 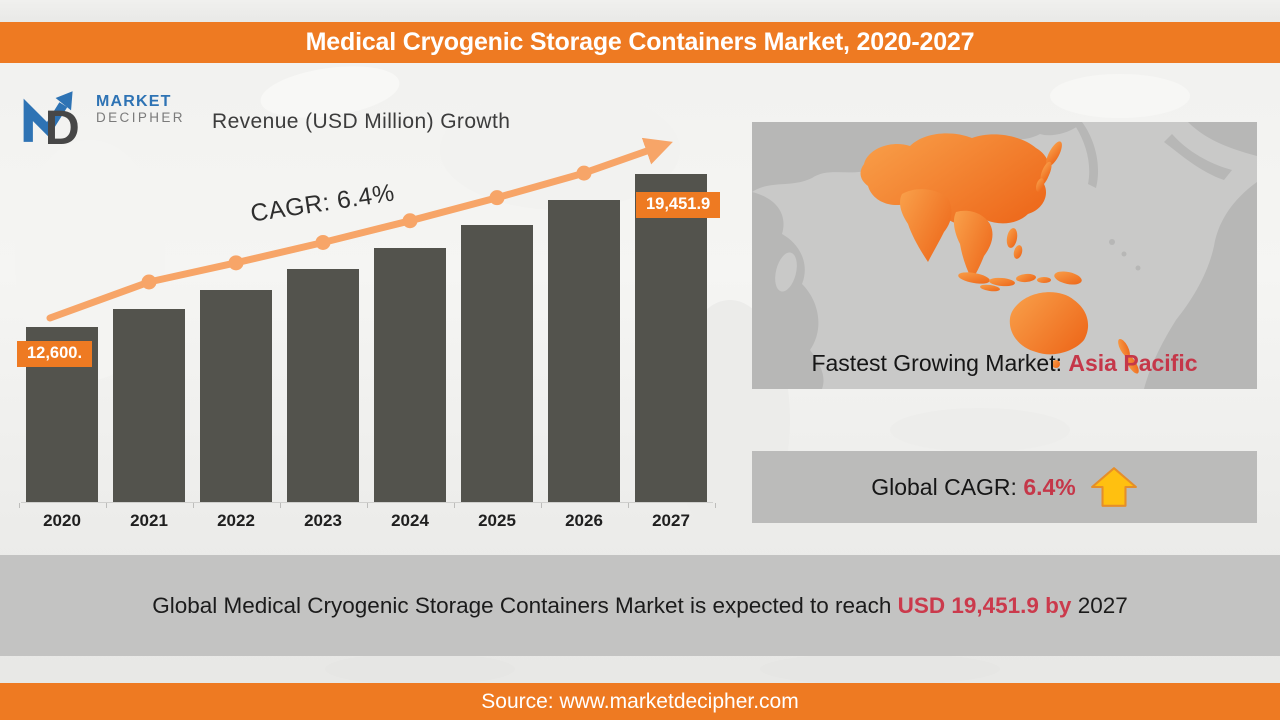 What do you see at coordinates (323, 520) in the screenshot?
I see `x-axis-label-2023: 2023` at bounding box center [323, 520].